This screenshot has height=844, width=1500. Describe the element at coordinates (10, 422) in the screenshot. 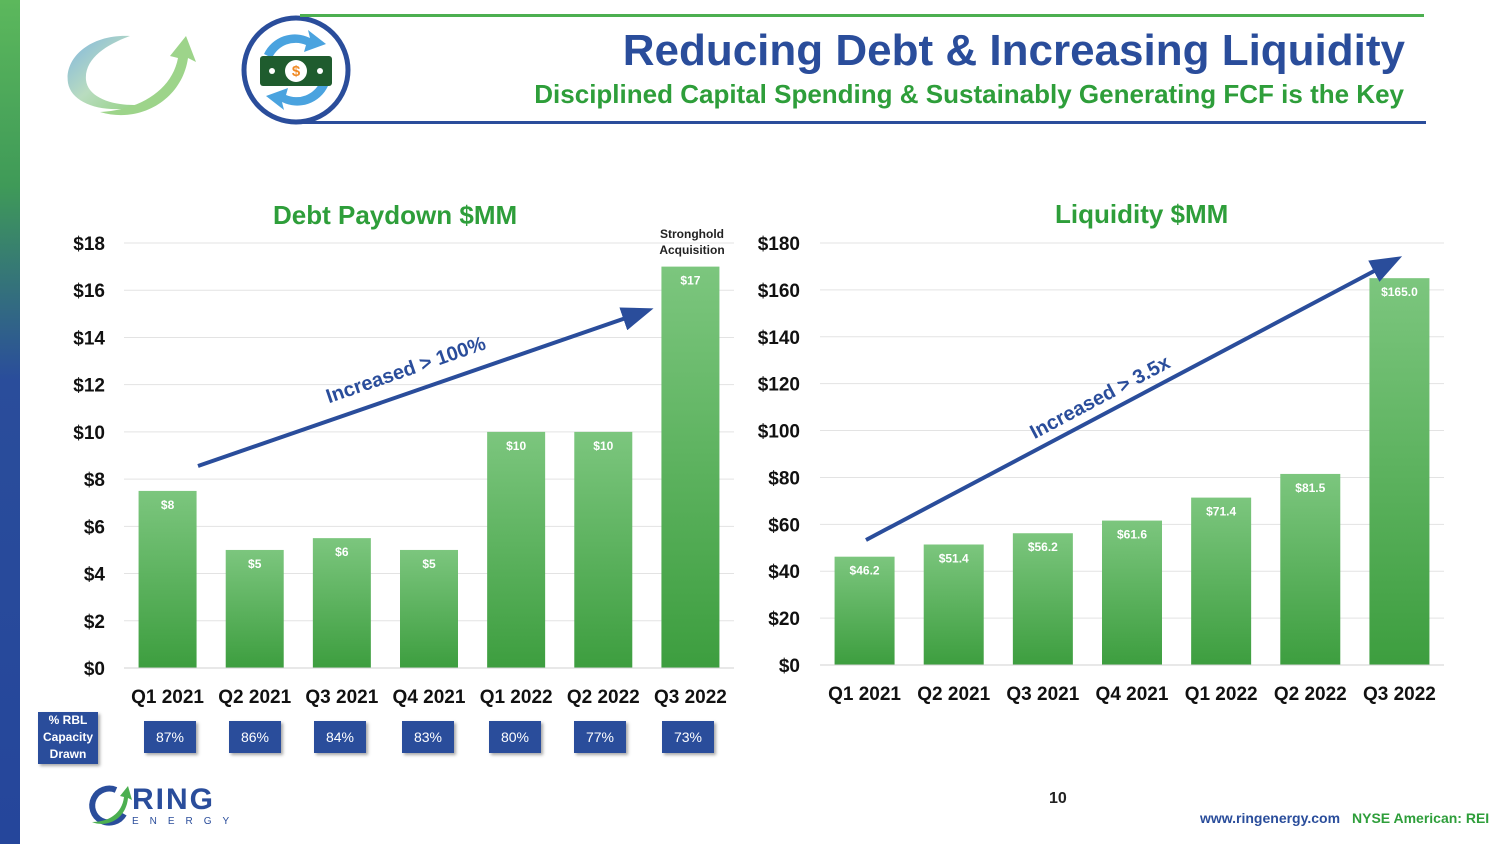

I see `brand-sidebar-stripe` at that location.